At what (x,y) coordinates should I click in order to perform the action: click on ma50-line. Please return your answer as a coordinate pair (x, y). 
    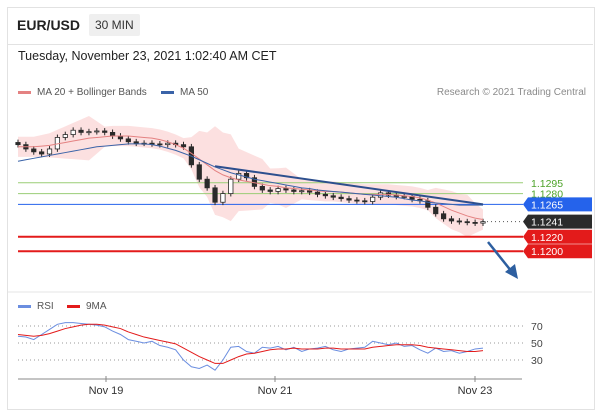
    Looking at the image, I should click on (250, 174).